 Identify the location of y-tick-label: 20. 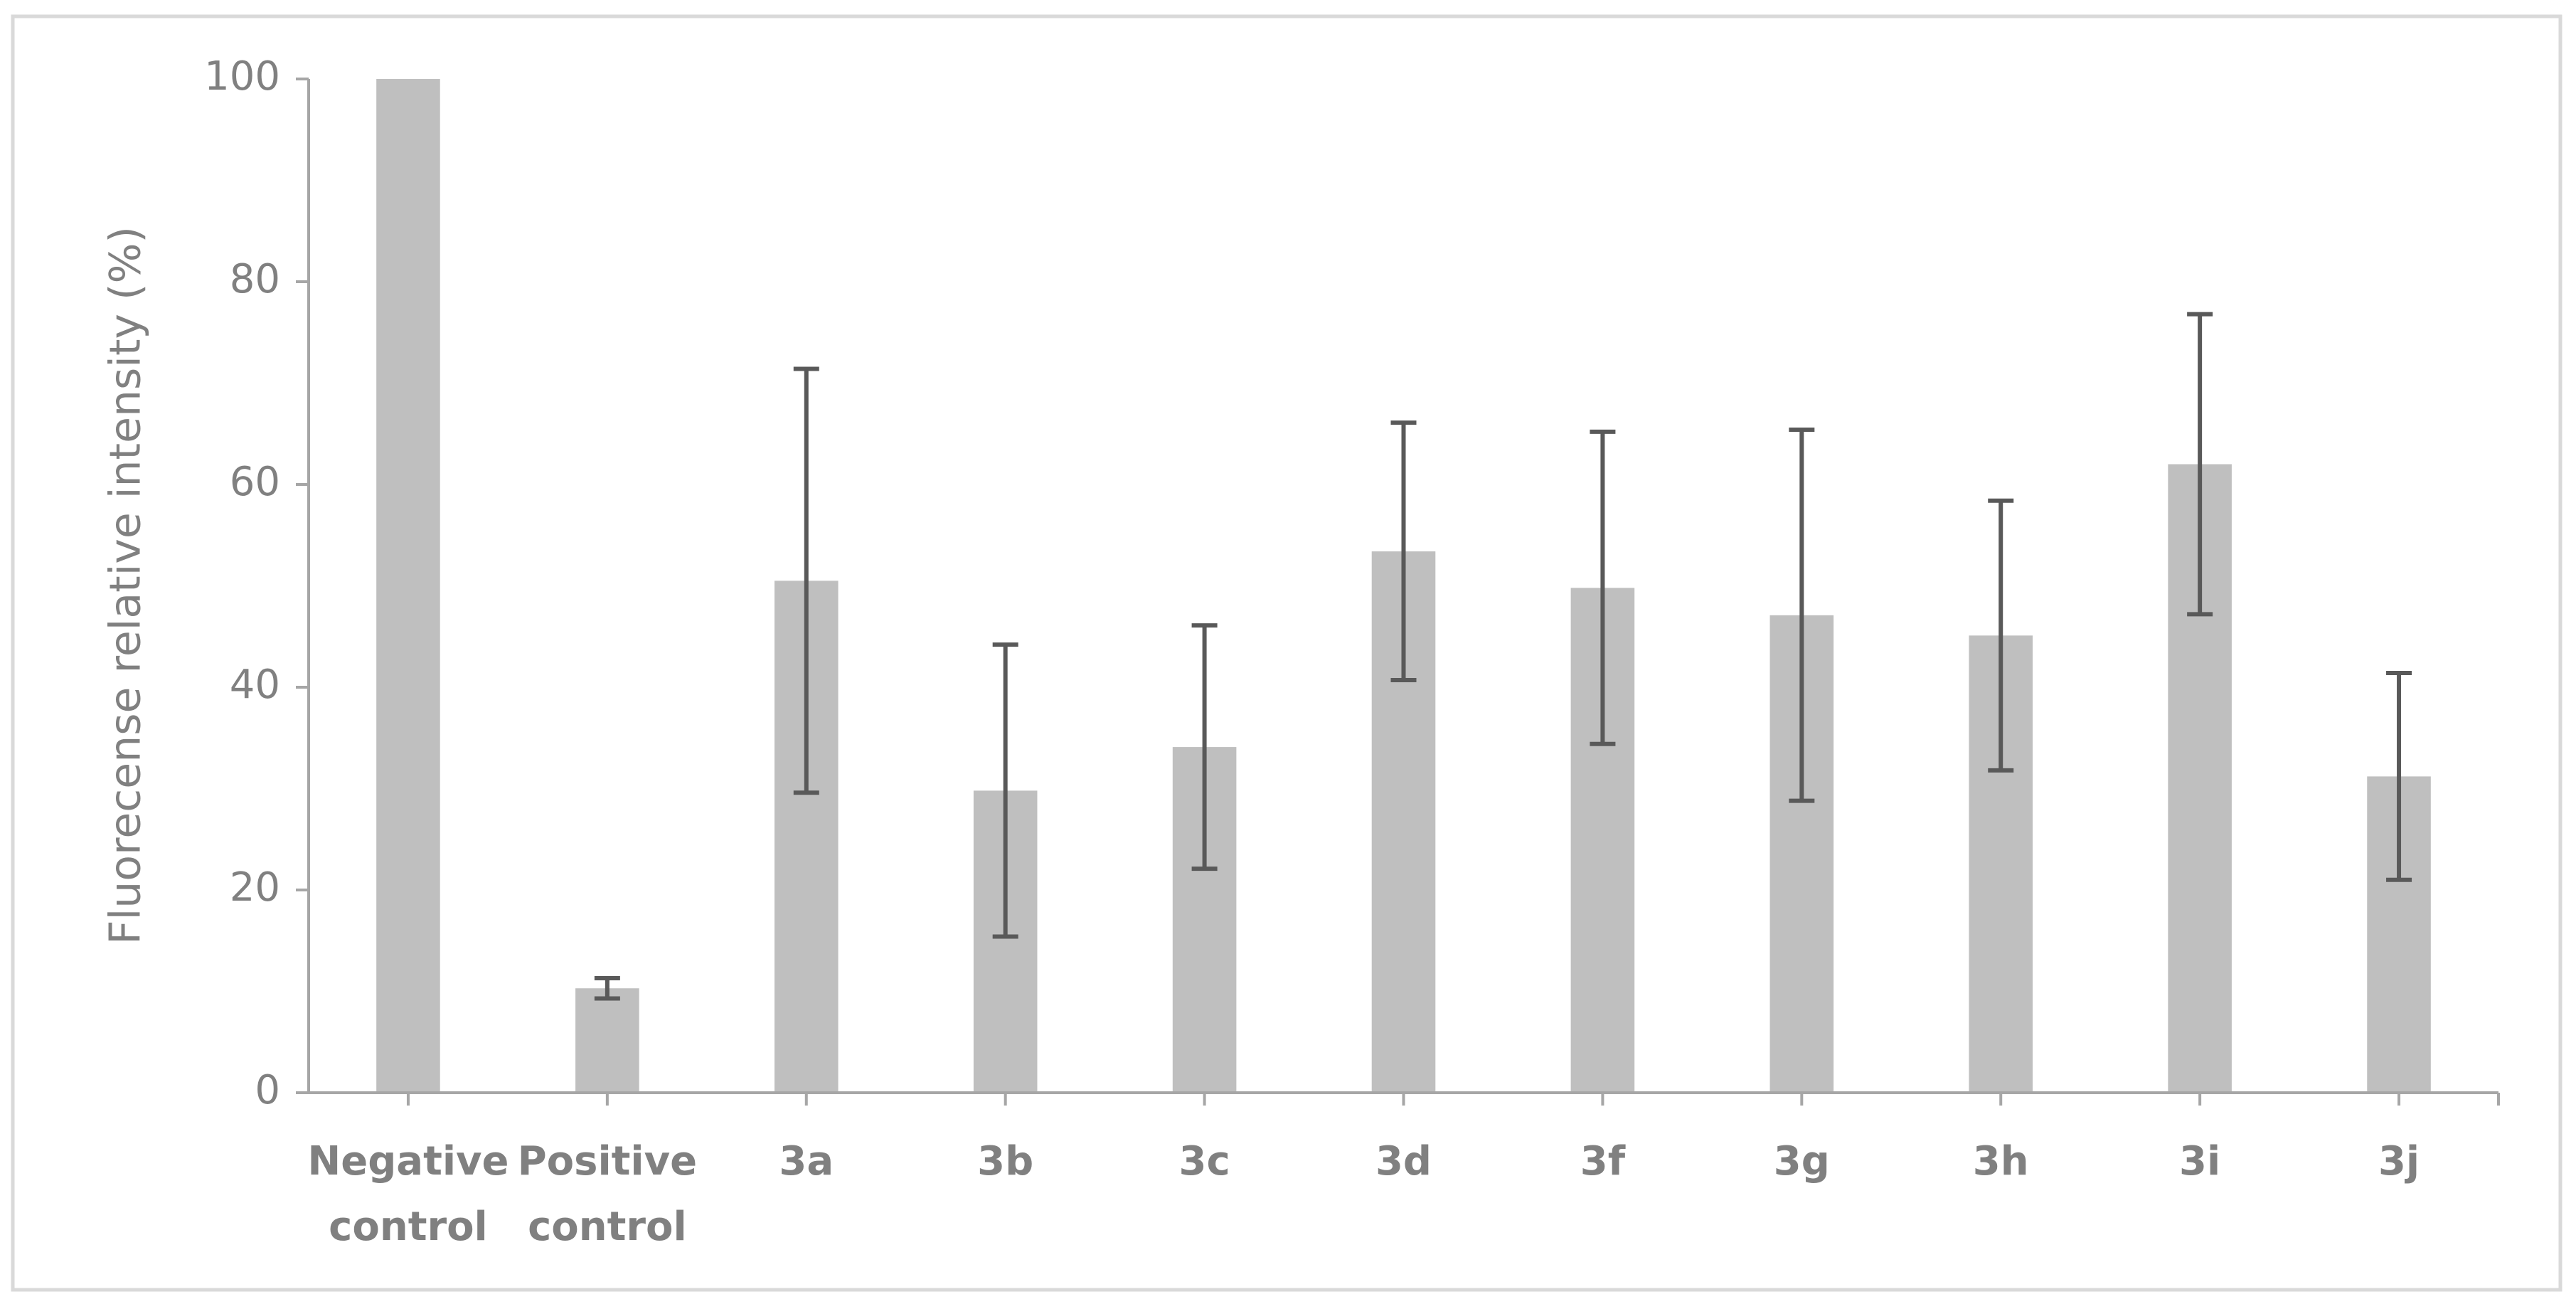
(255, 887).